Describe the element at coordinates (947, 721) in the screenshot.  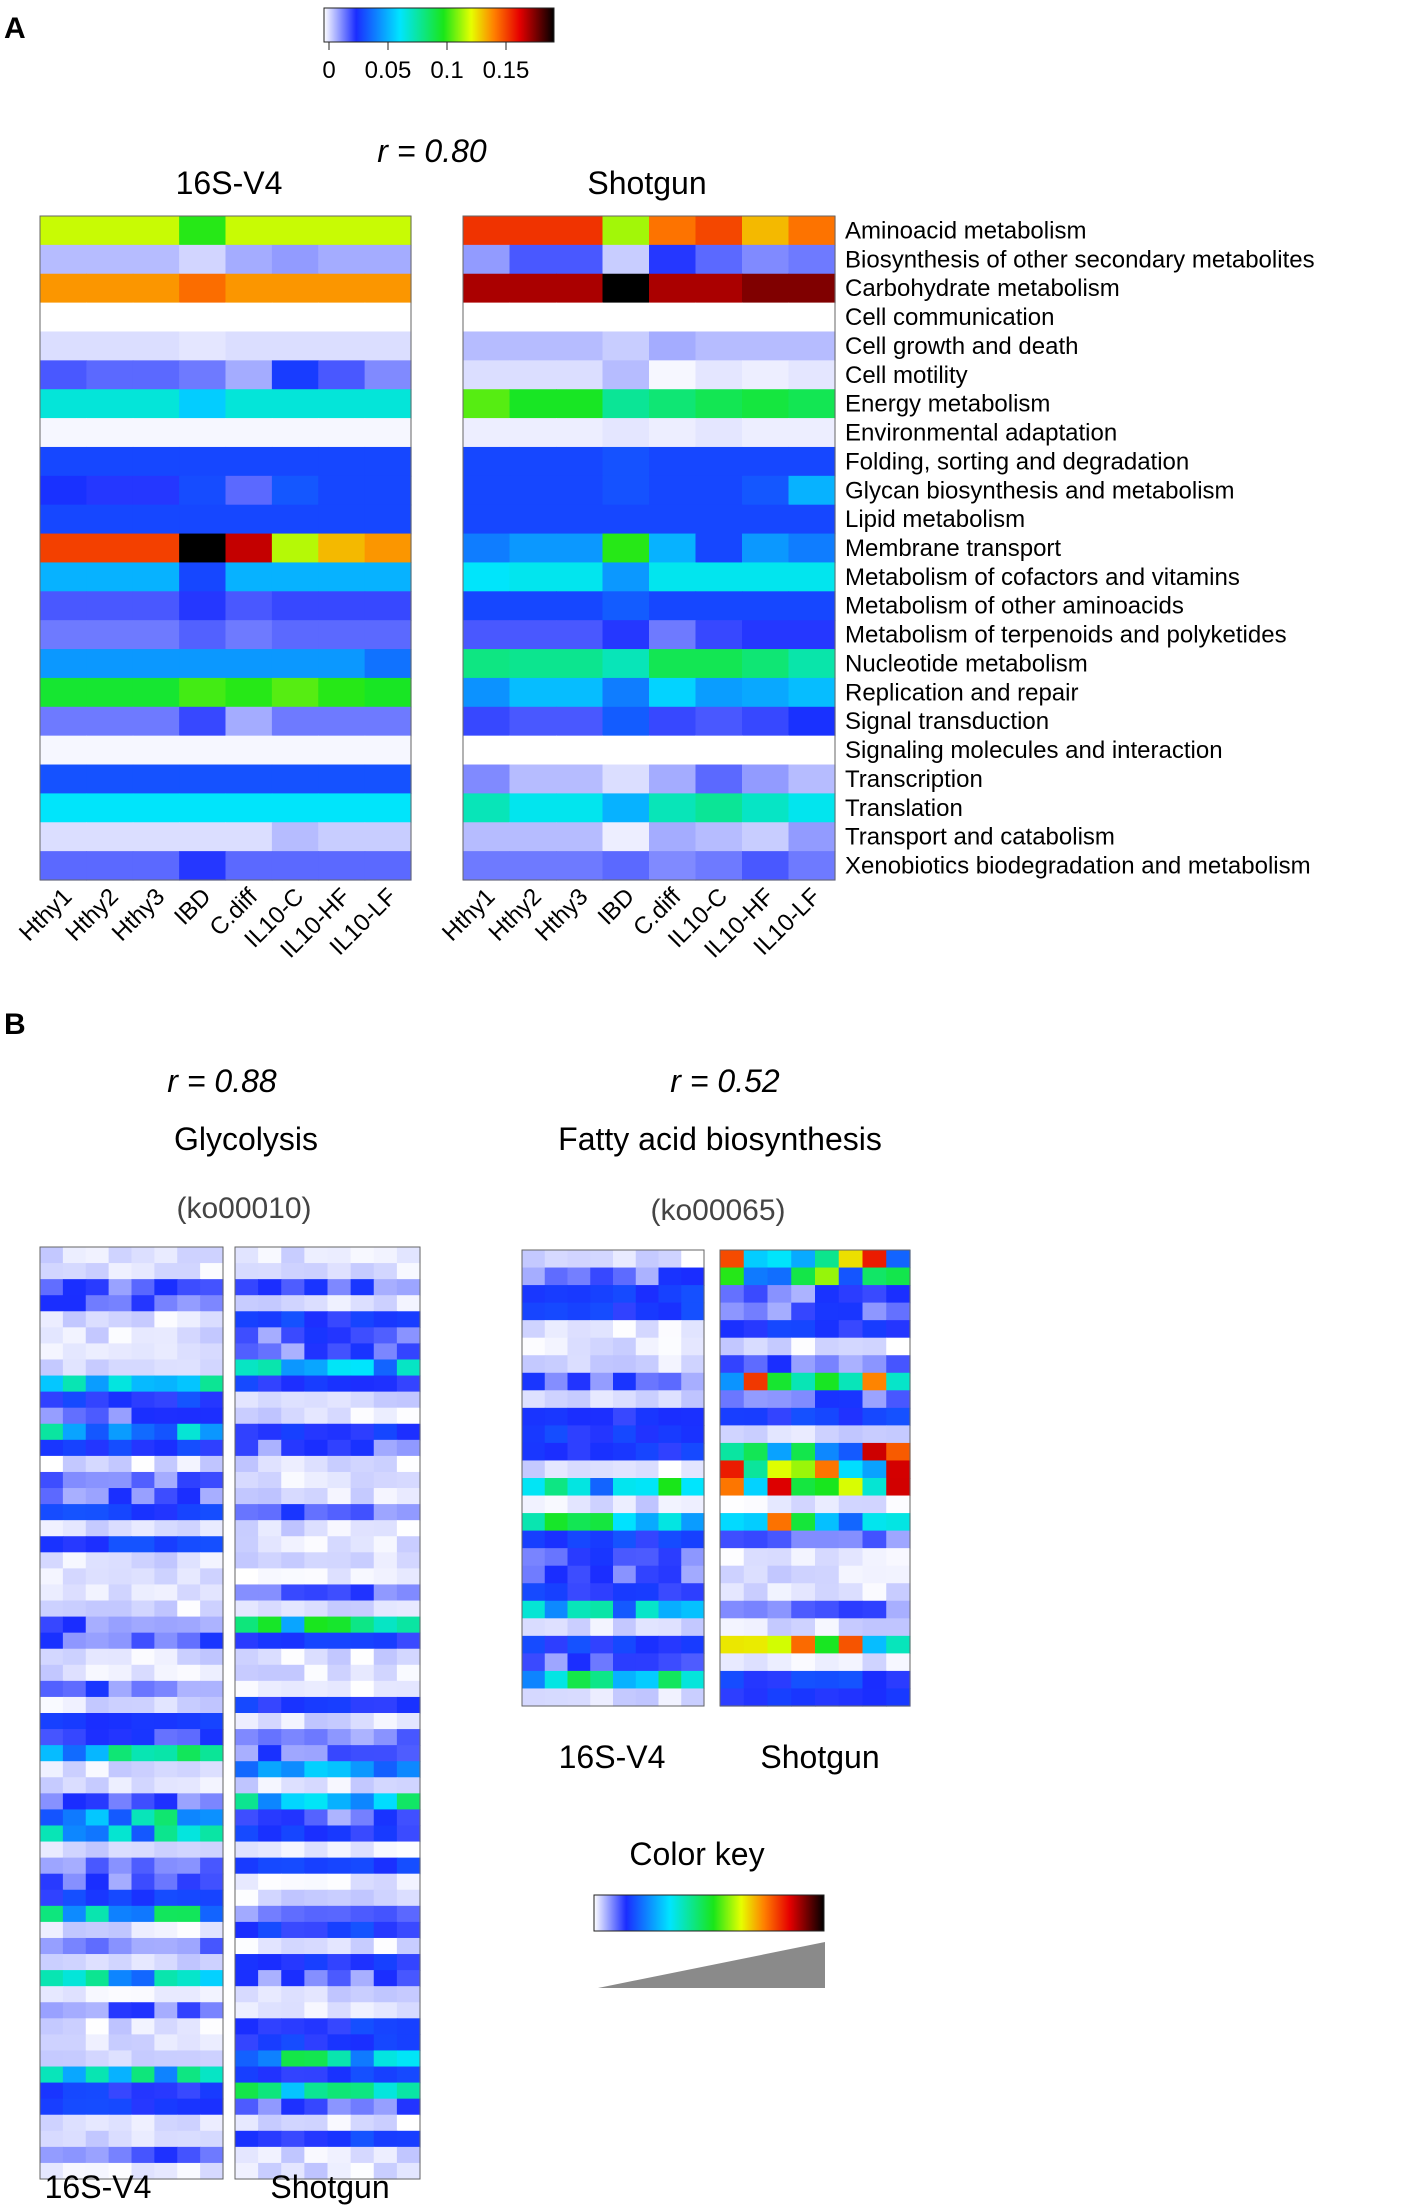
I see `row-label: Signal transduction` at that location.